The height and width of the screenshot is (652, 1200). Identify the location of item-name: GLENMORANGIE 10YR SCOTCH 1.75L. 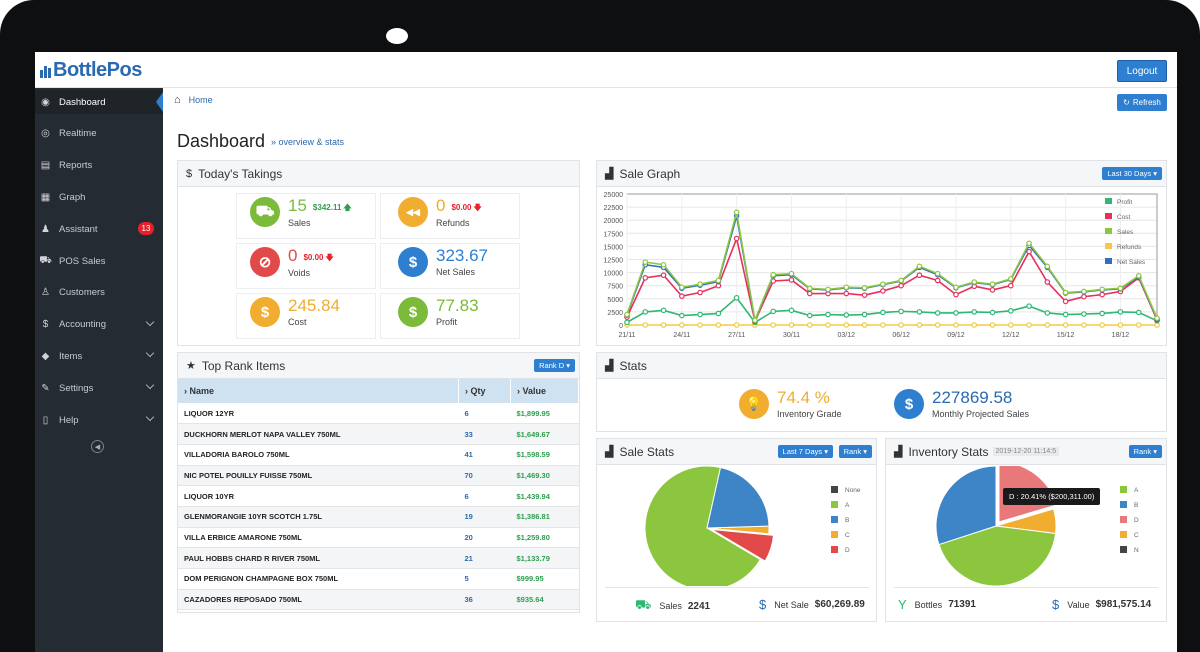
(318, 517).